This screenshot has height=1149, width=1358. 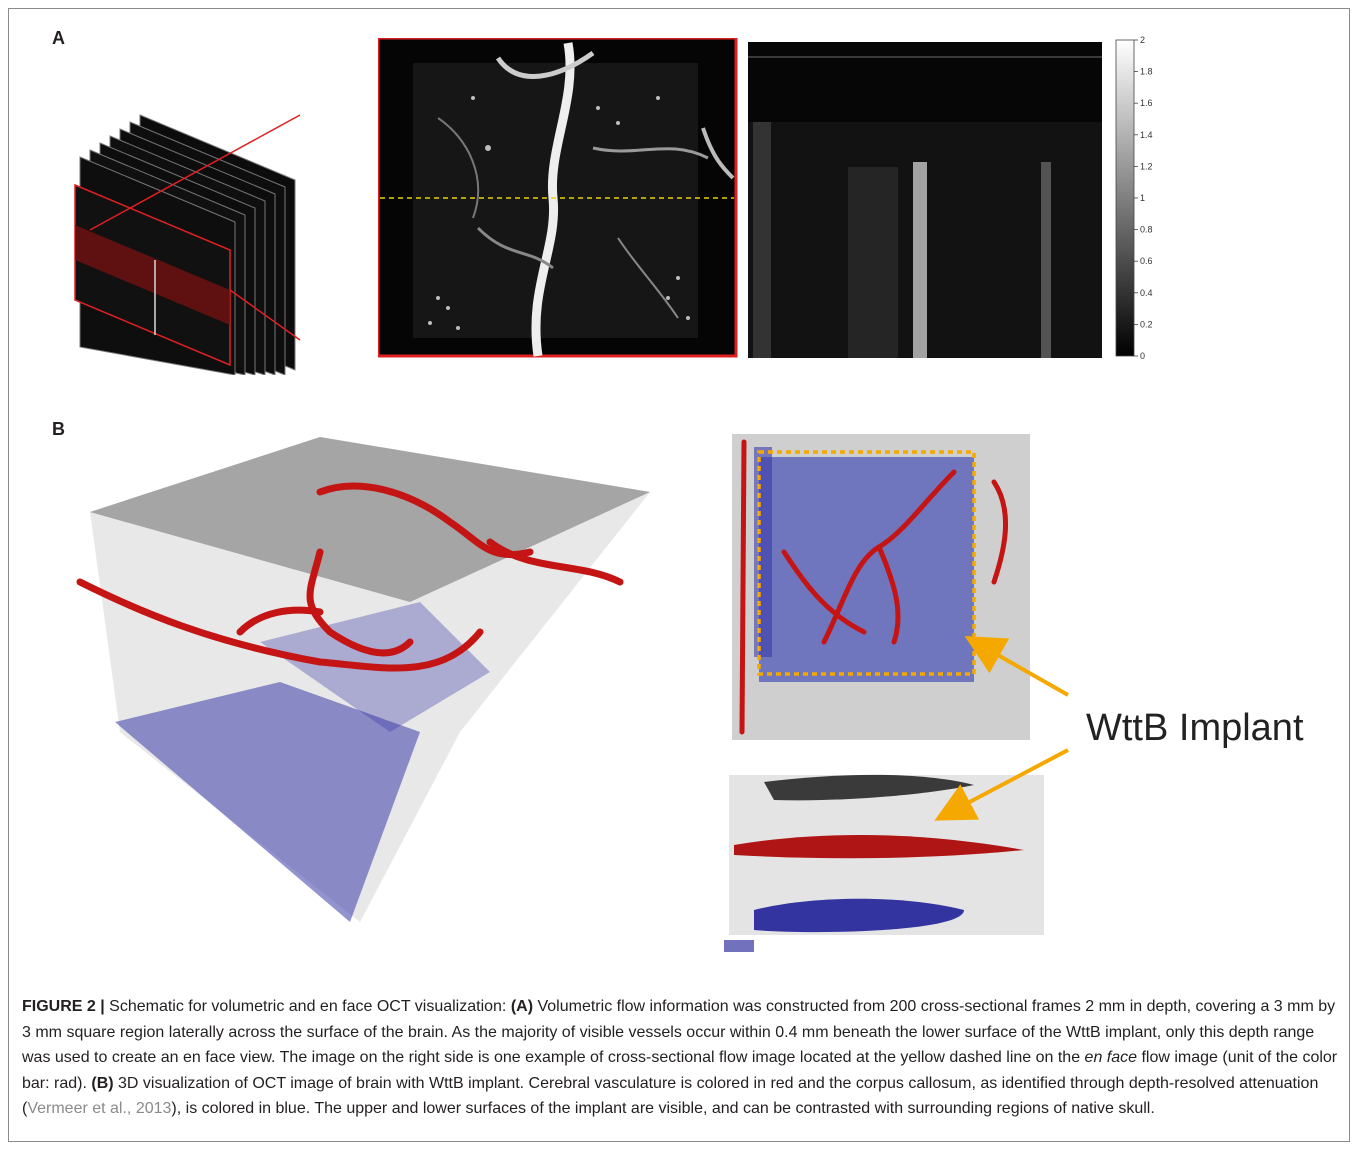 What do you see at coordinates (1146, 103) in the screenshot?
I see `colorbar-tick-label: 1.6` at bounding box center [1146, 103].